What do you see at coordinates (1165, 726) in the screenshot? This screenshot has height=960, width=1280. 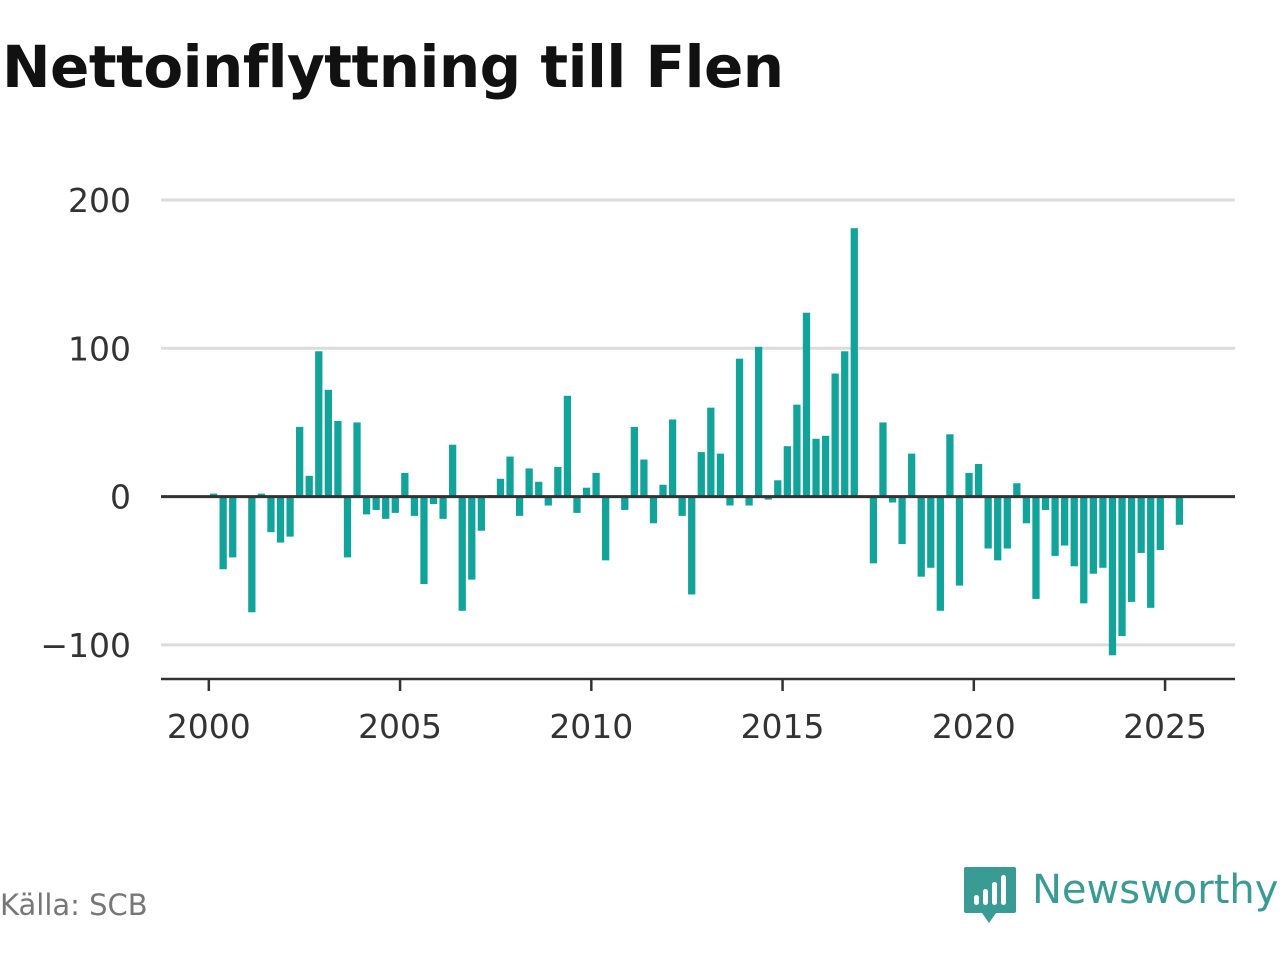 I see `x-tick-label: 2025` at bounding box center [1165, 726].